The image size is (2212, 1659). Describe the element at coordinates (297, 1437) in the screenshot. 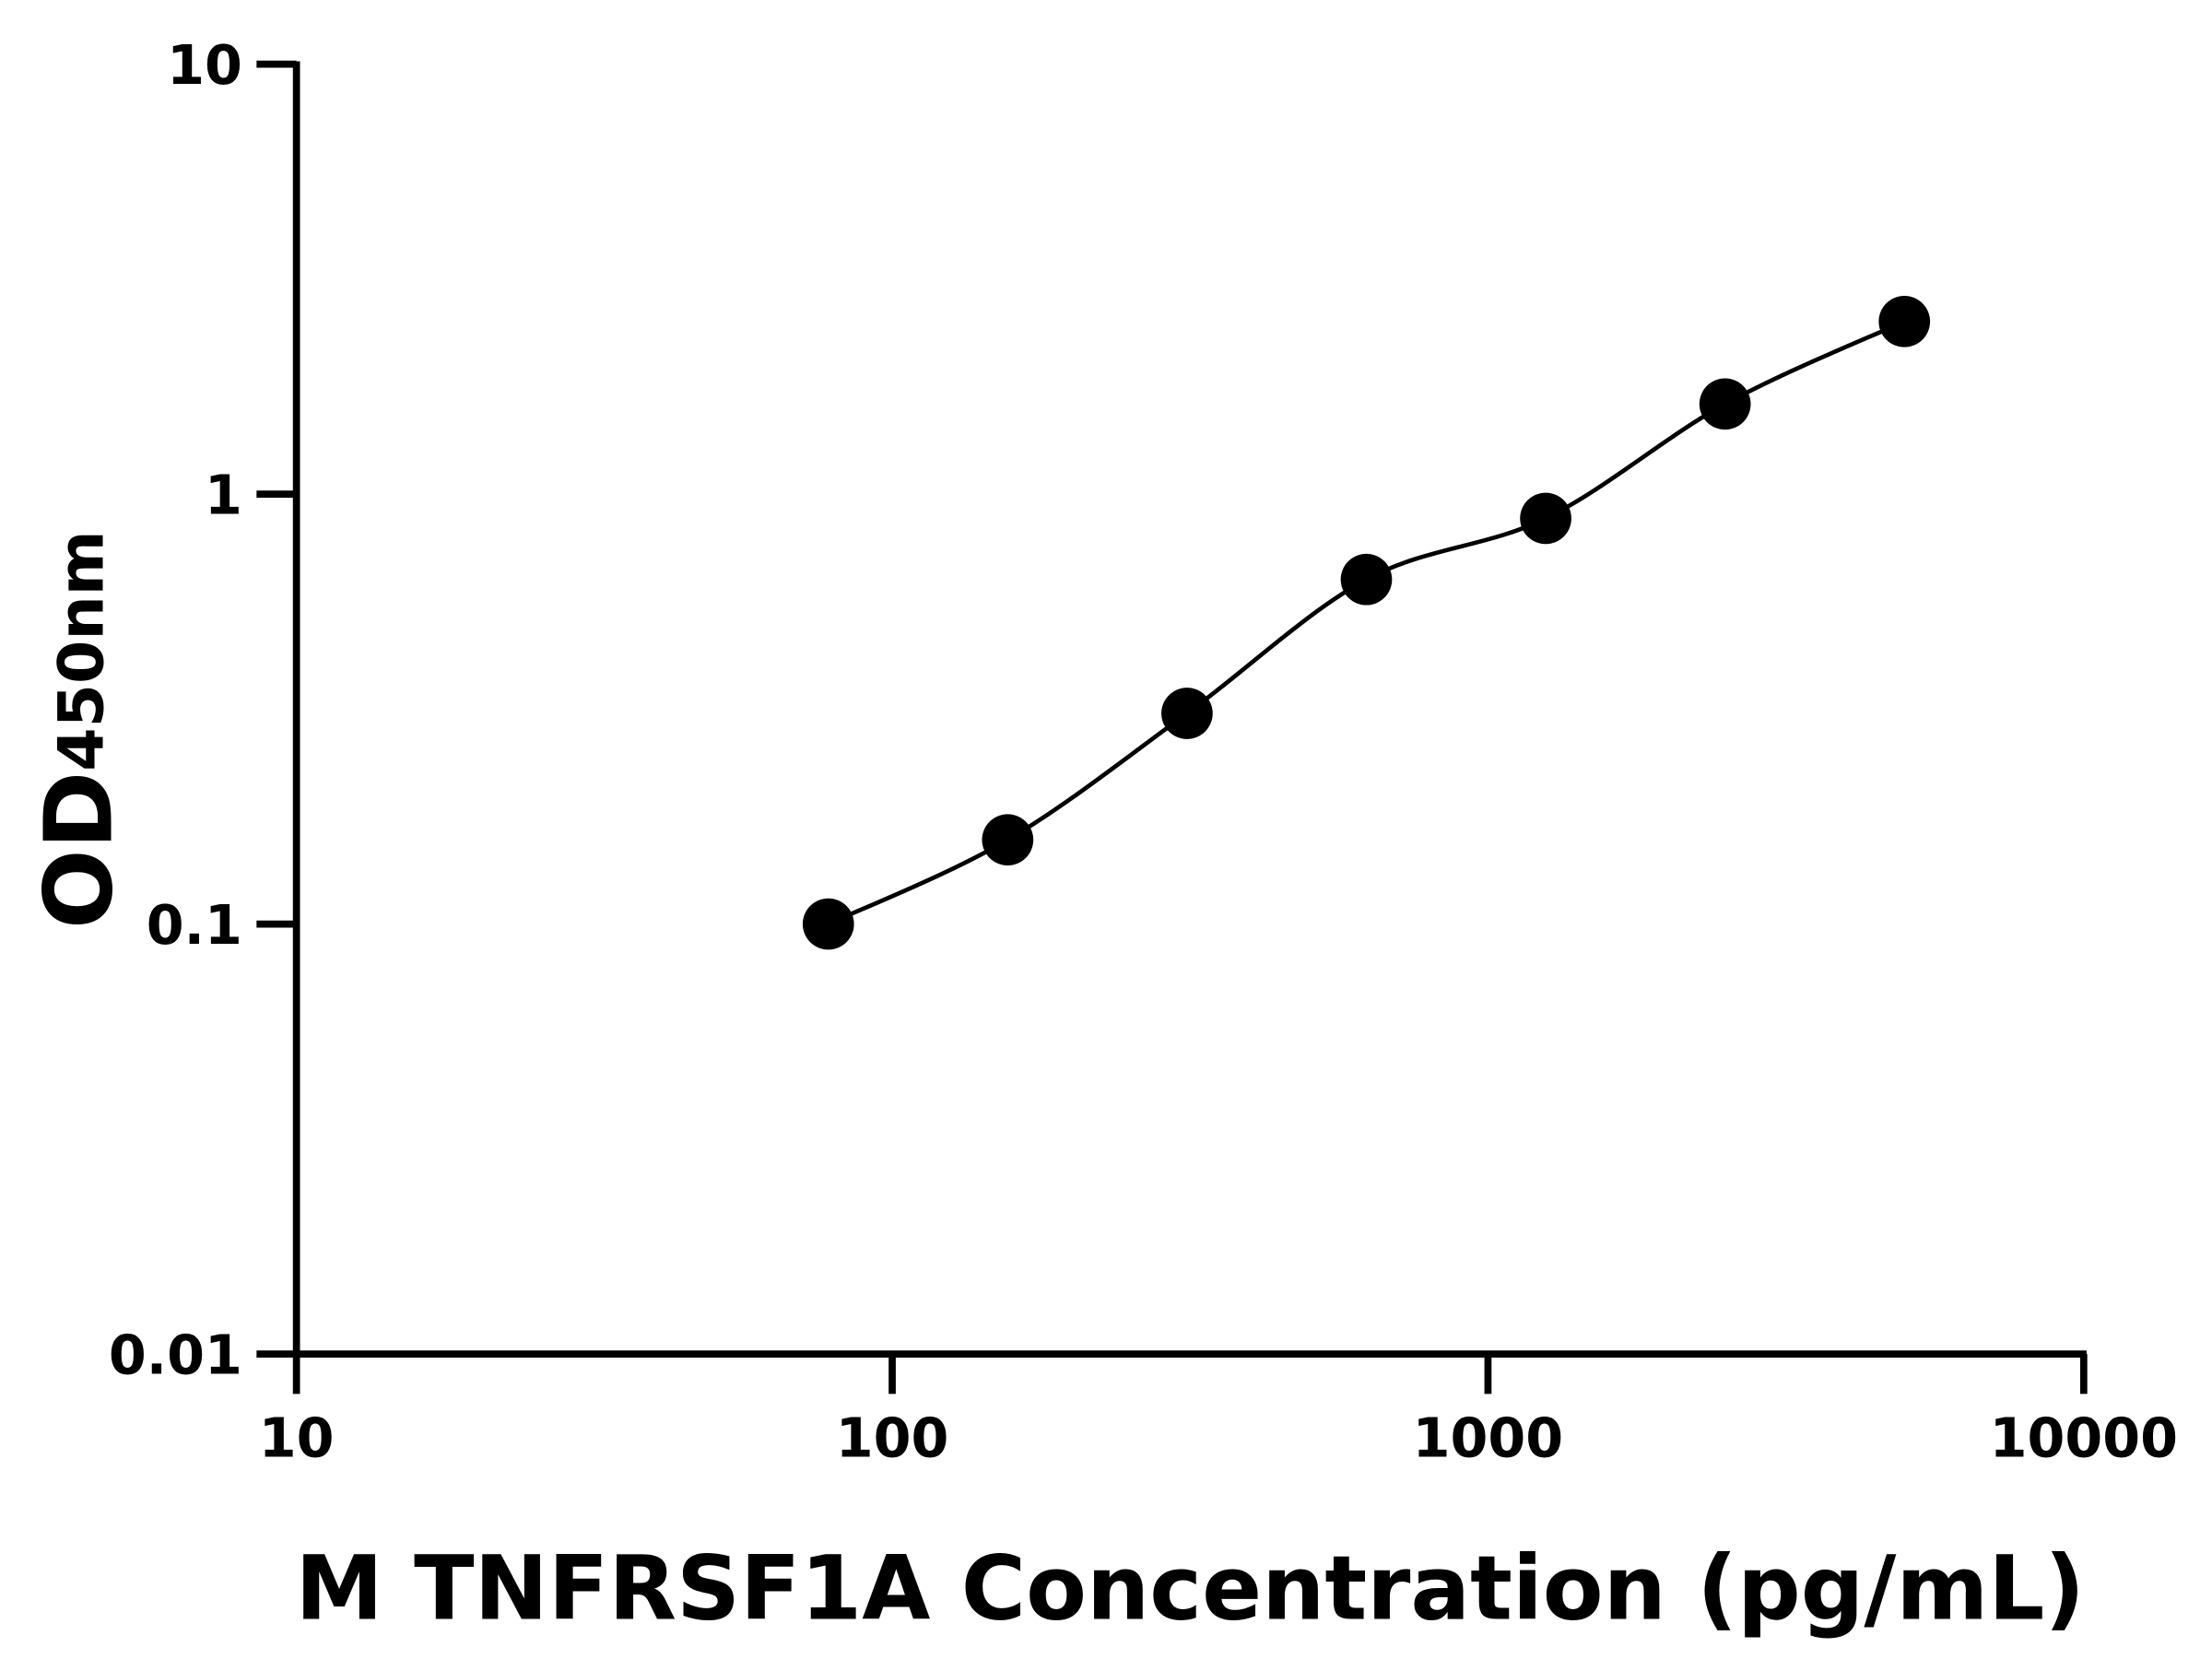

I see `x-tick-label: 10` at that location.